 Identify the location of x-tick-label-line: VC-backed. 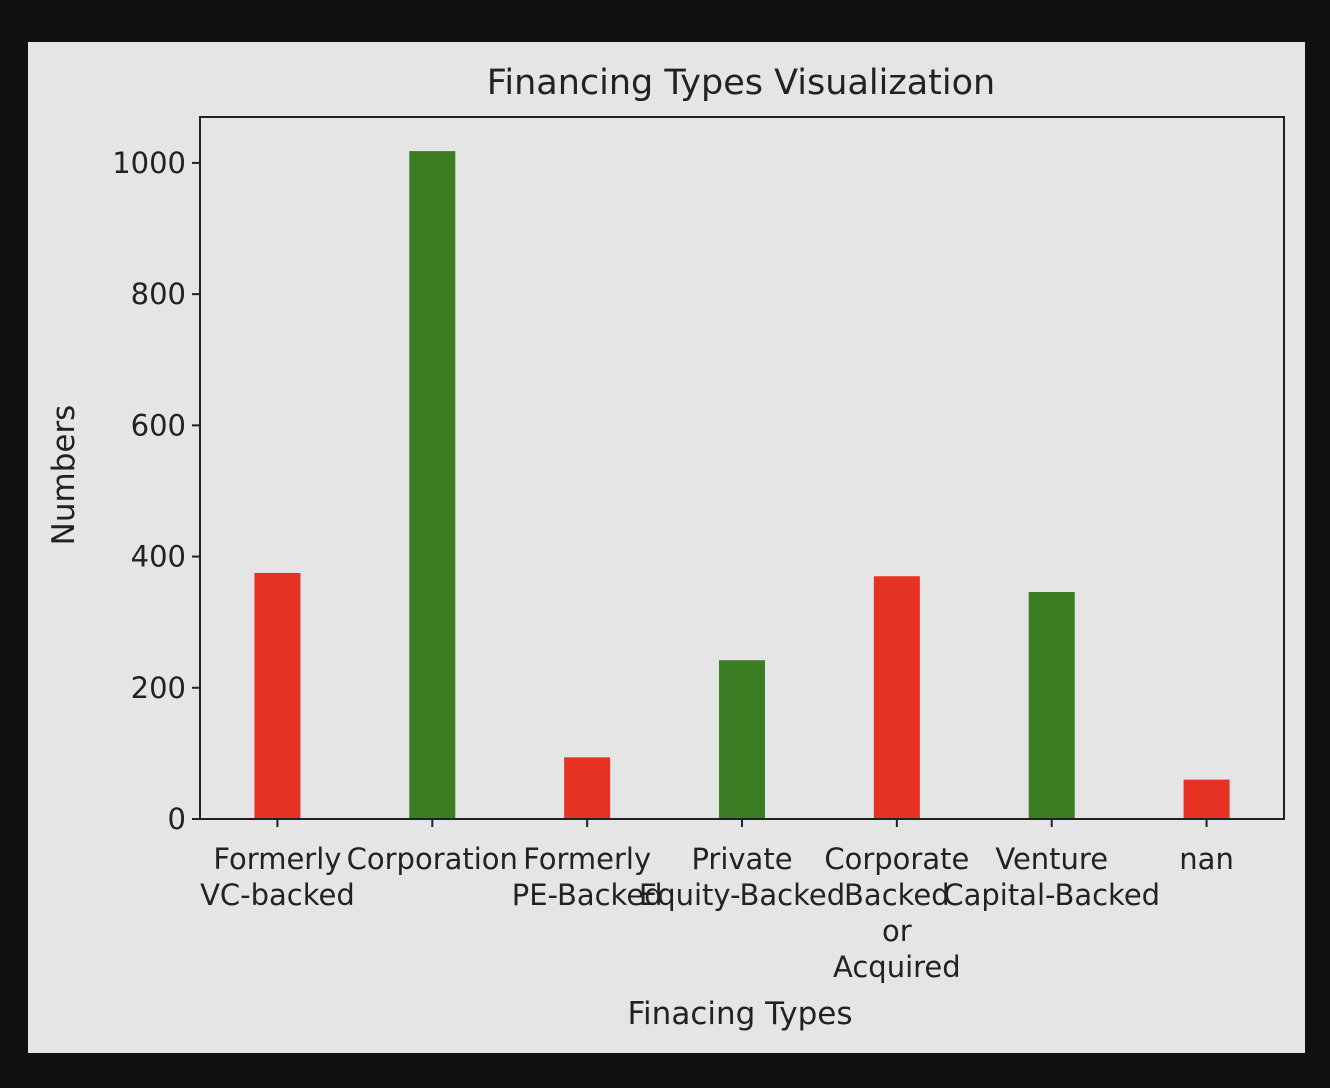
(277, 895).